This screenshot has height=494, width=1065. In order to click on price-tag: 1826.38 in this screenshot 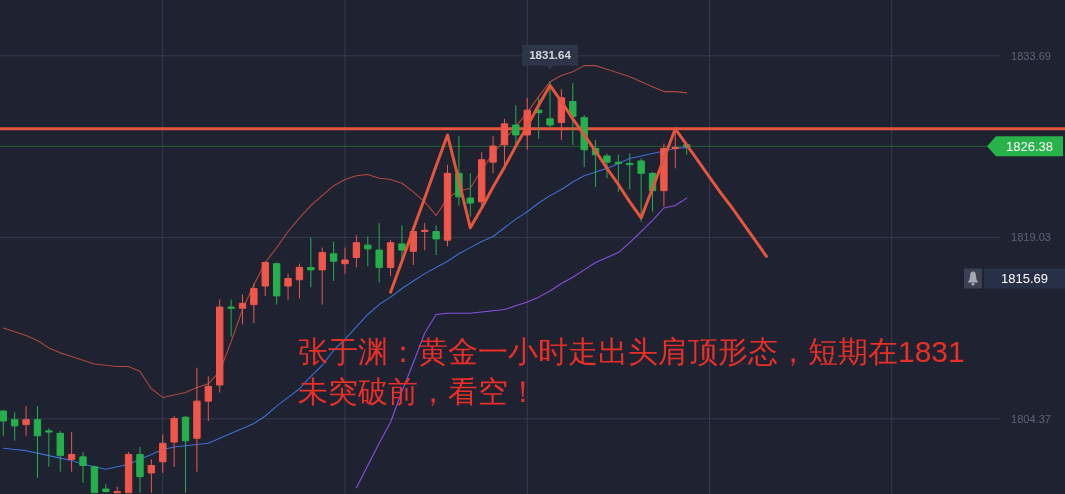, I will do `click(1025, 146)`.